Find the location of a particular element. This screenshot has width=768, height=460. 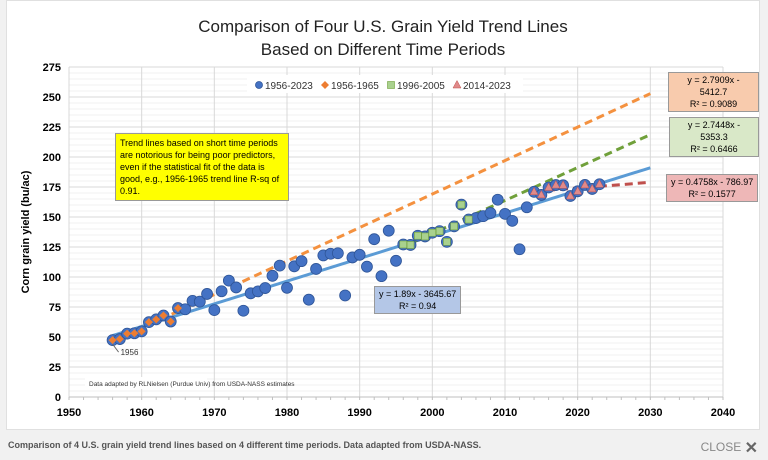

y-tick-label: 150 is located at coordinates (52, 218).